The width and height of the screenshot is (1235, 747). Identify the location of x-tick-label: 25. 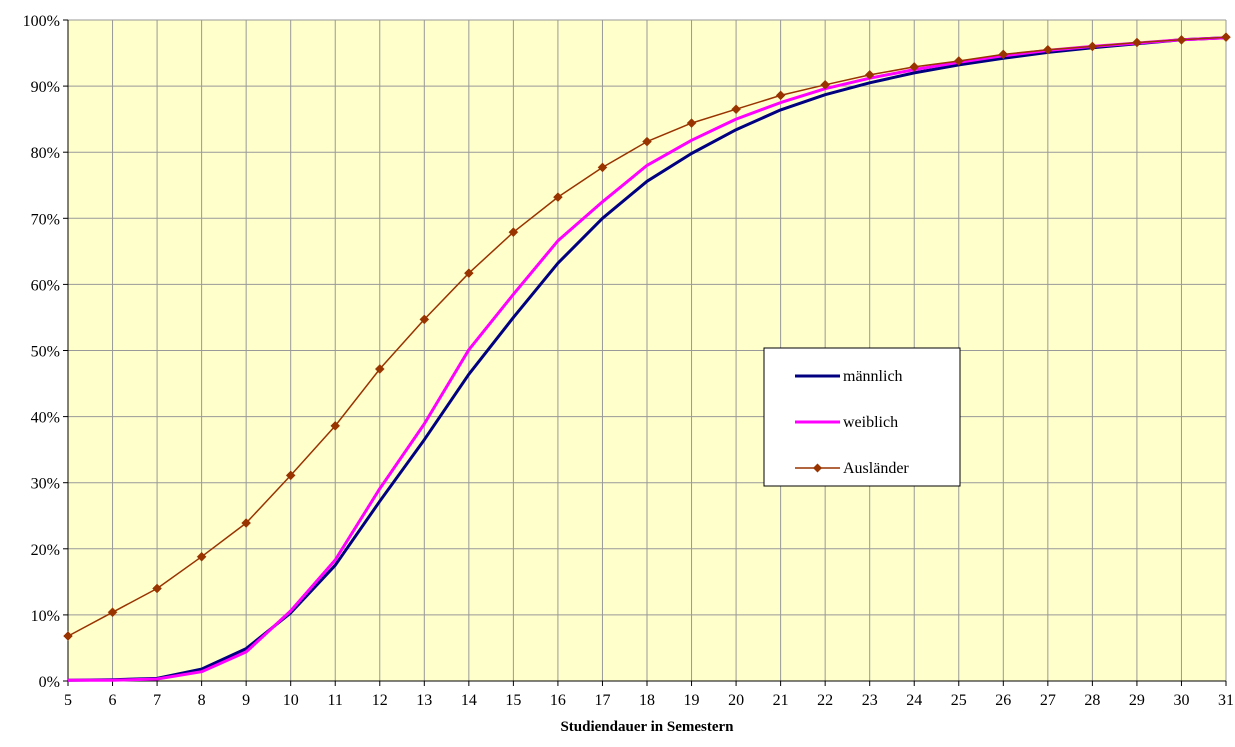
(959, 700).